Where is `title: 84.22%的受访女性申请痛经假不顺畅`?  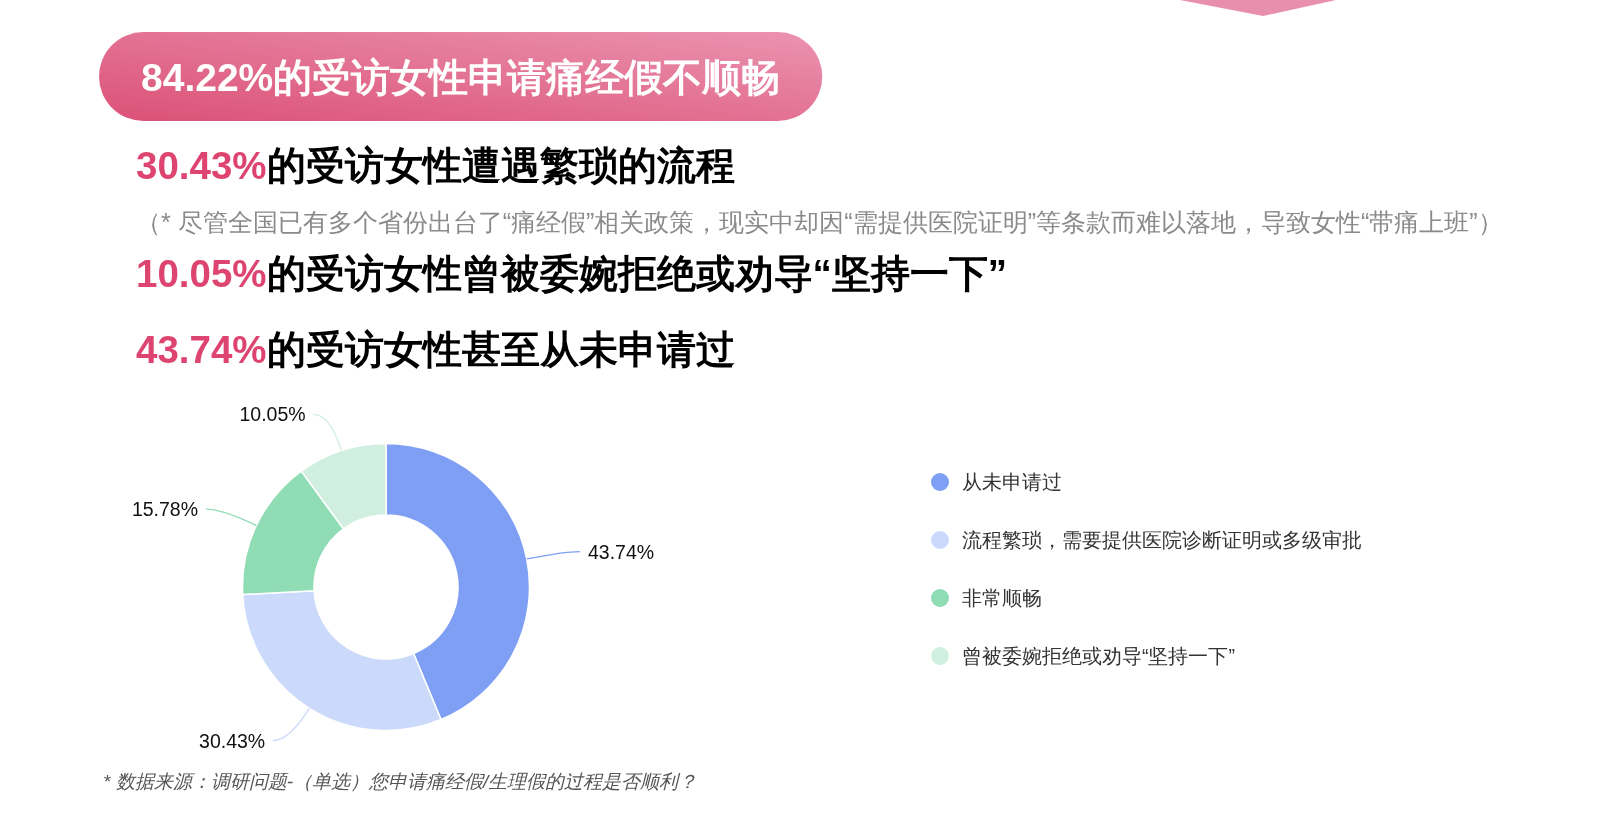
title: 84.22%的受访女性申请痛经假不顺畅 is located at coordinates (461, 76).